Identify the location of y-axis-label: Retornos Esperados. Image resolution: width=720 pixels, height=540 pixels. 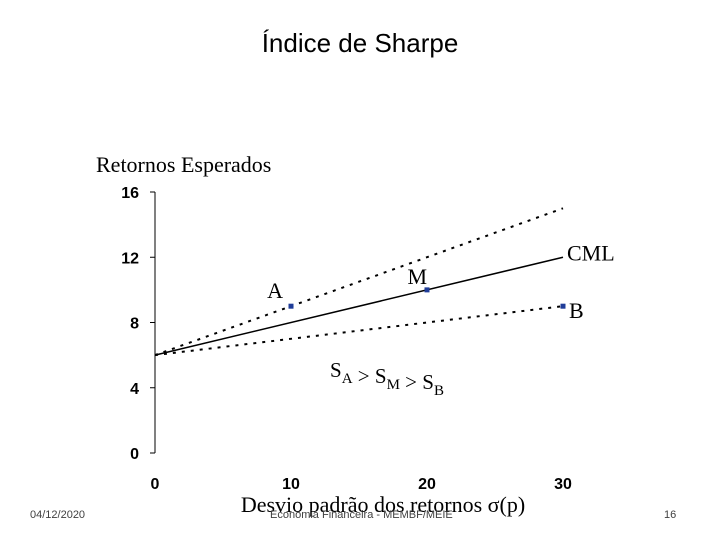
(183, 164).